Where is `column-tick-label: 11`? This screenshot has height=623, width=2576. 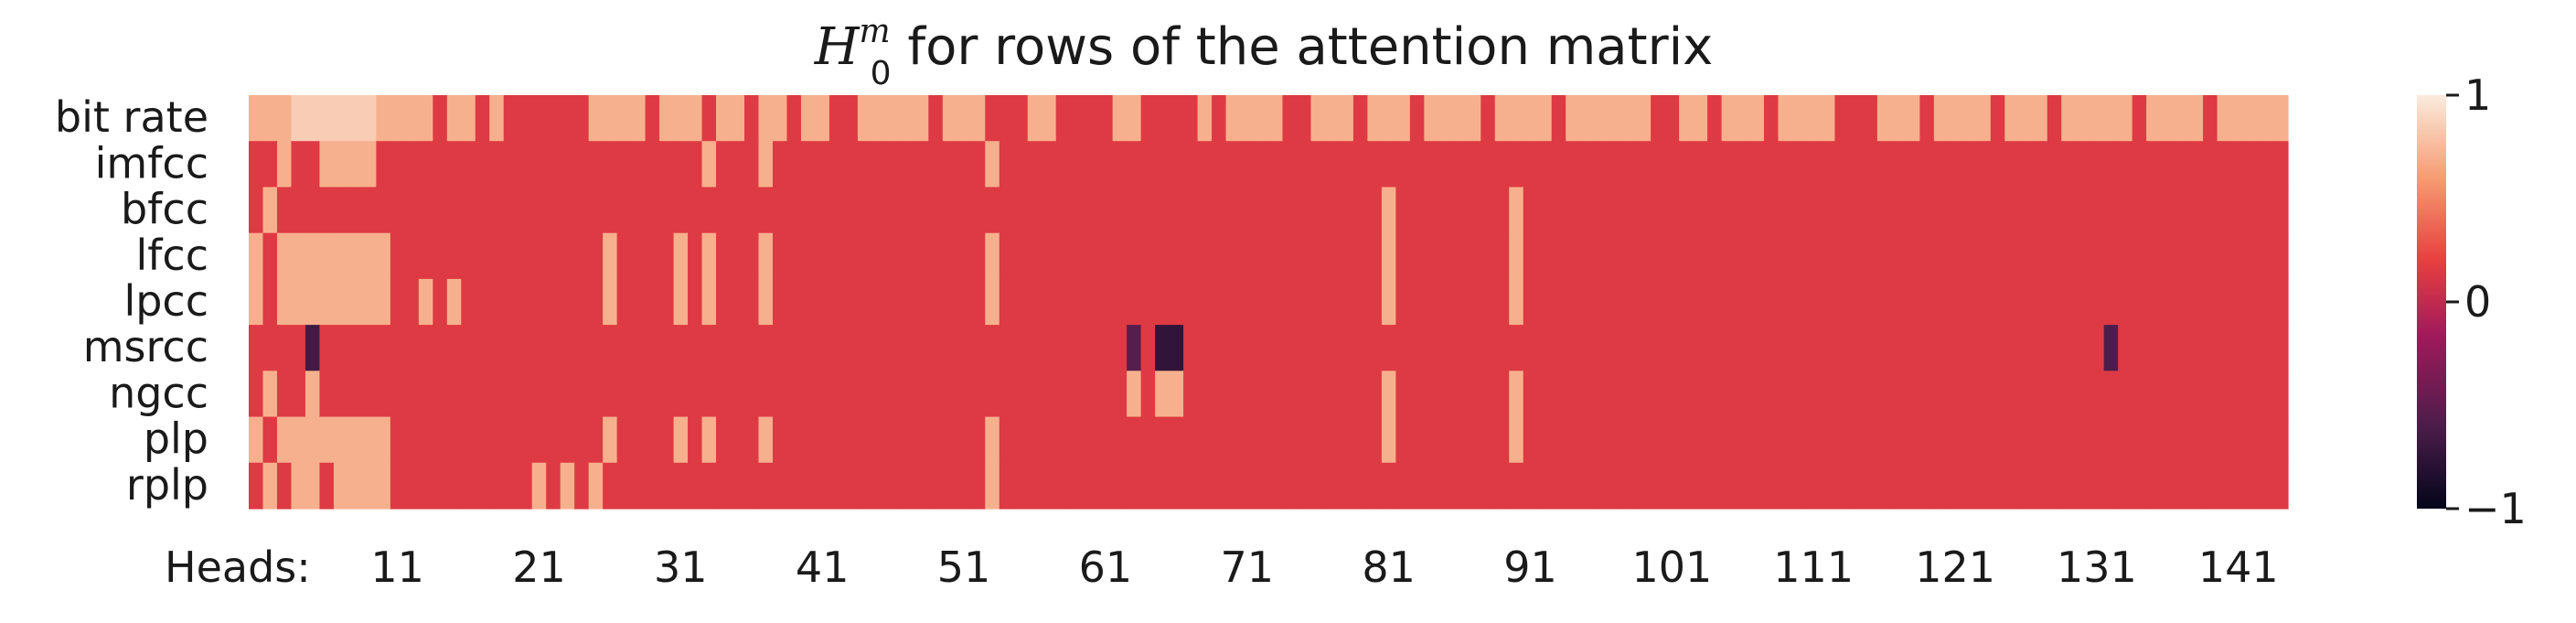 column-tick-label: 11 is located at coordinates (397, 567).